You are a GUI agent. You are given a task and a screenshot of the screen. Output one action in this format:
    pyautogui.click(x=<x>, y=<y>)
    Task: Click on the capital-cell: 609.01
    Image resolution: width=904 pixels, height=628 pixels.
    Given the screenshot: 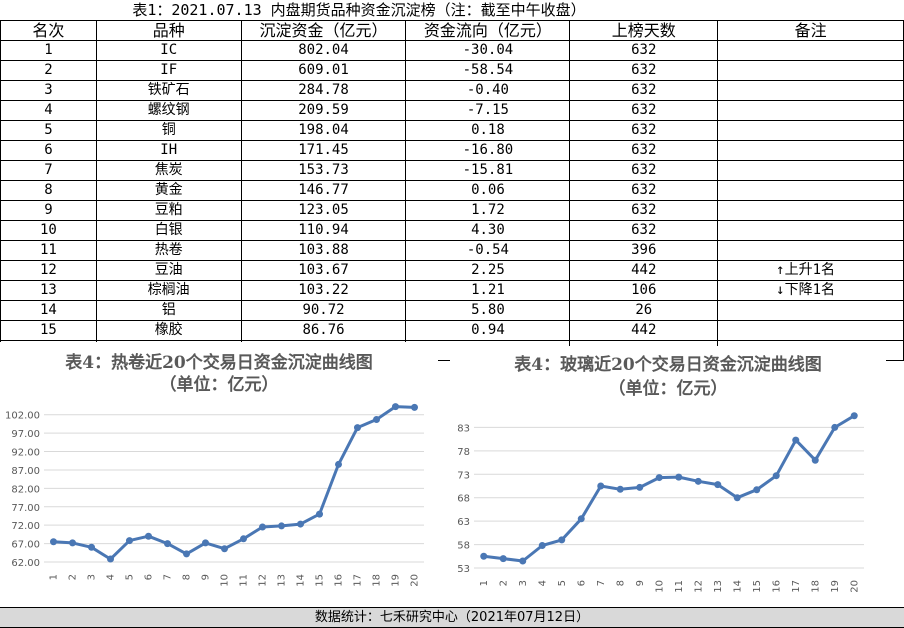 What is the action you would take?
    pyautogui.click(x=323, y=70)
    